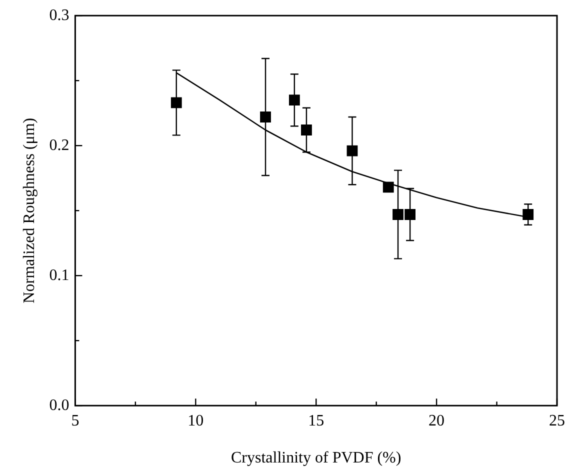 The image size is (571, 476). I want to click on x-tick-label: 25, so click(557, 421).